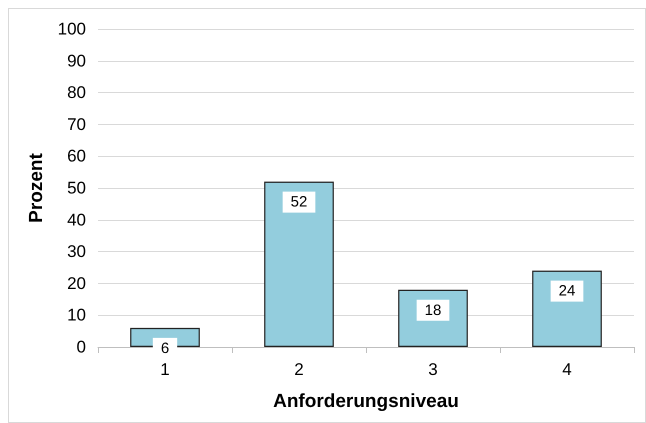  What do you see at coordinates (433, 369) in the screenshot?
I see `x-tick-label: 3` at bounding box center [433, 369].